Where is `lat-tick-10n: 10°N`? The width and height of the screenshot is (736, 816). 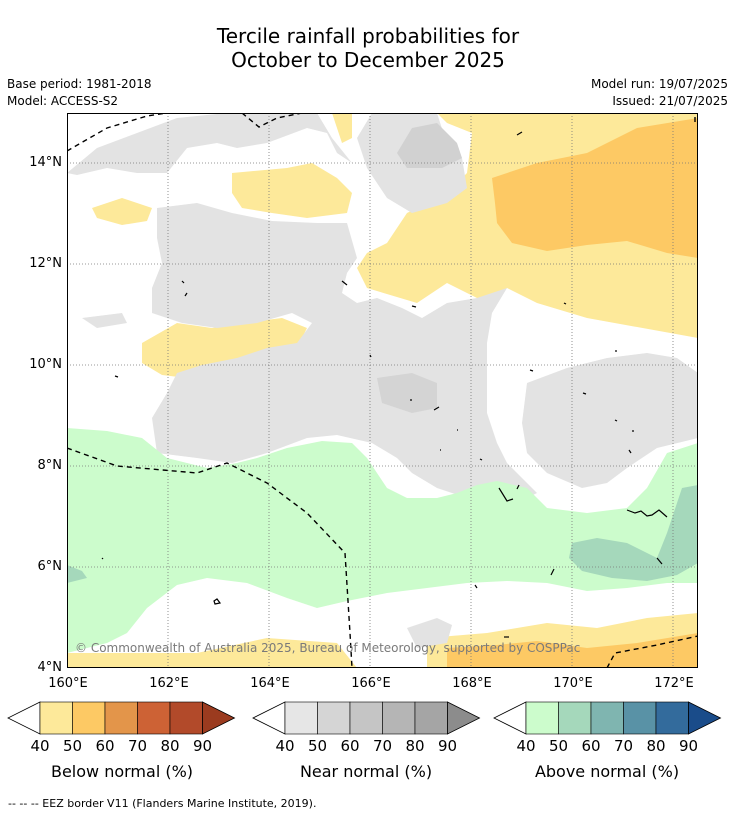
lat-tick-10n: 10°N is located at coordinates (45, 364).